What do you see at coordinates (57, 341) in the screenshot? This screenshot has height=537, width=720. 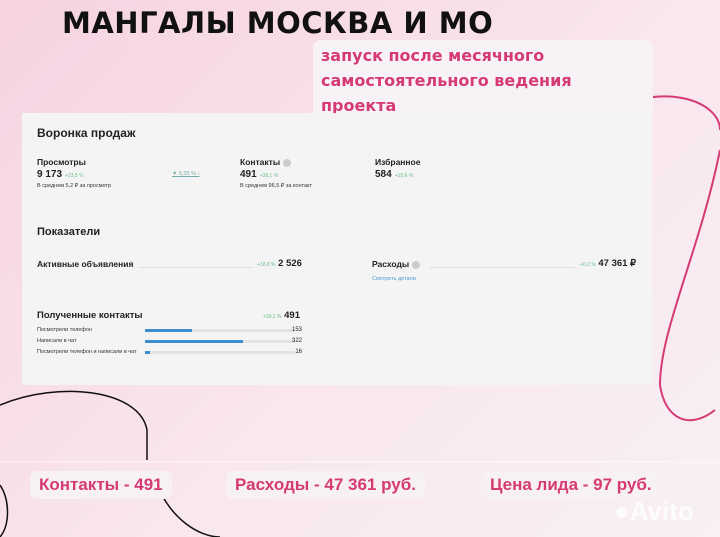 I see `contact-row-label: Написали в чат` at bounding box center [57, 341].